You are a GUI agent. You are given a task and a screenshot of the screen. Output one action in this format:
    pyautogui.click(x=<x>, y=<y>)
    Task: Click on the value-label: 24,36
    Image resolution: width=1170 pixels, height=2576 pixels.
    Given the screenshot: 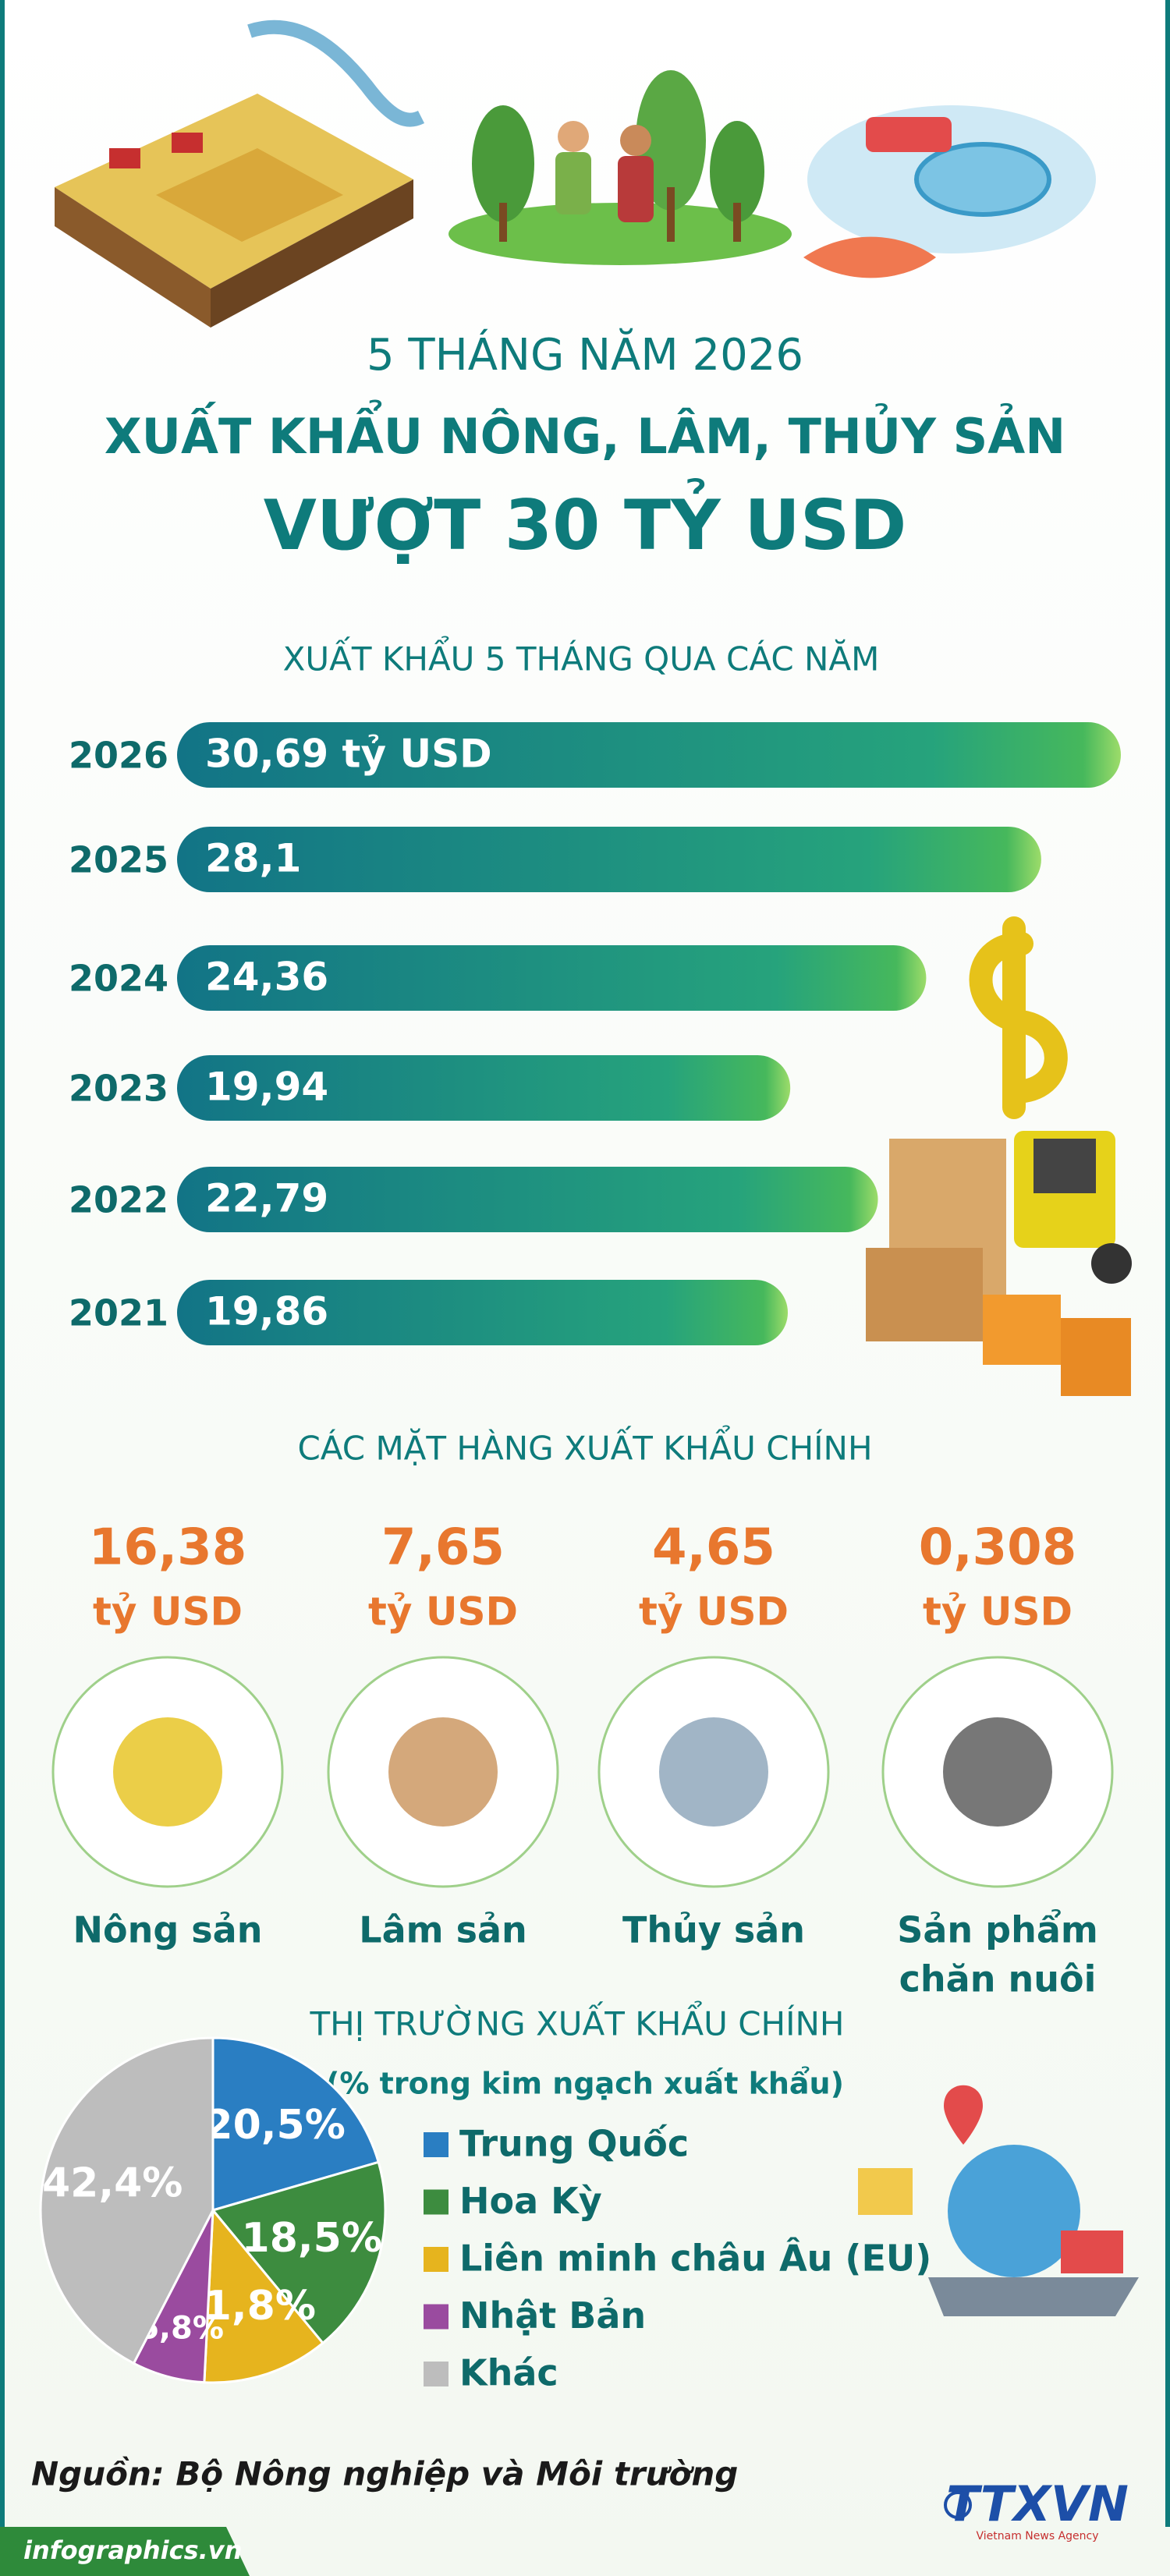 What is the action you would take?
    pyautogui.click(x=266, y=978)
    